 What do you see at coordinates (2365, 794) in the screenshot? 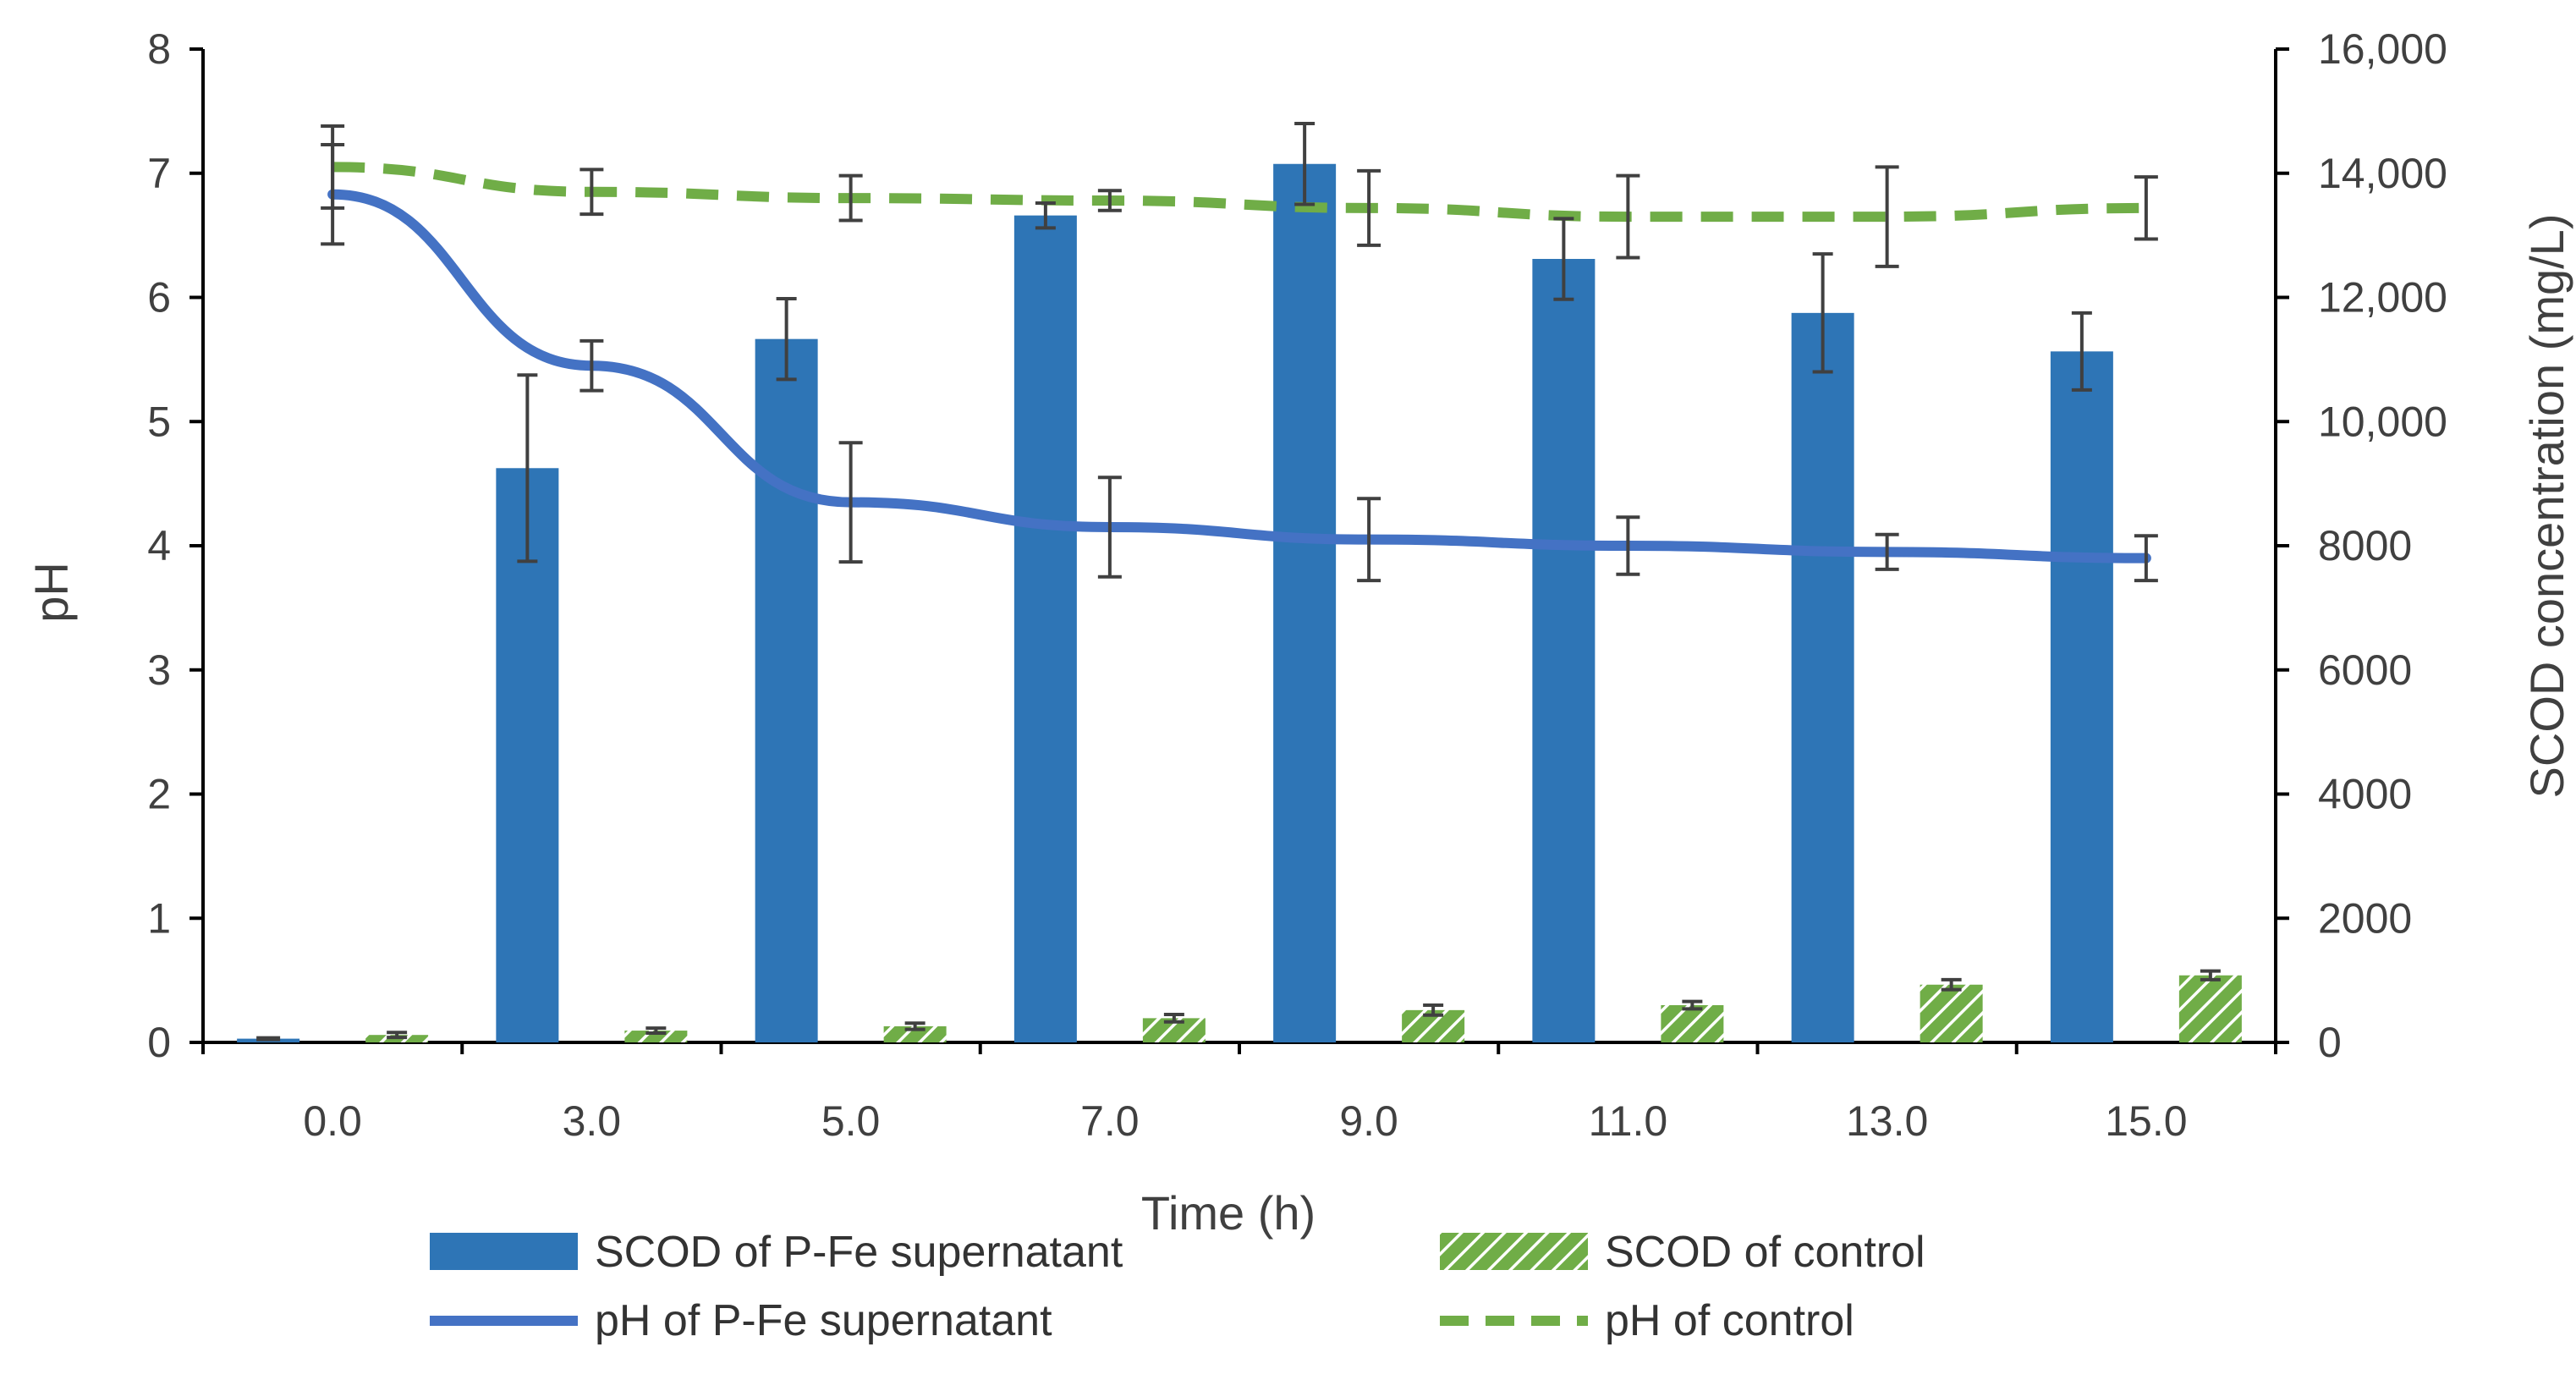
I see `y-right-tick-label: 4000` at bounding box center [2365, 794].